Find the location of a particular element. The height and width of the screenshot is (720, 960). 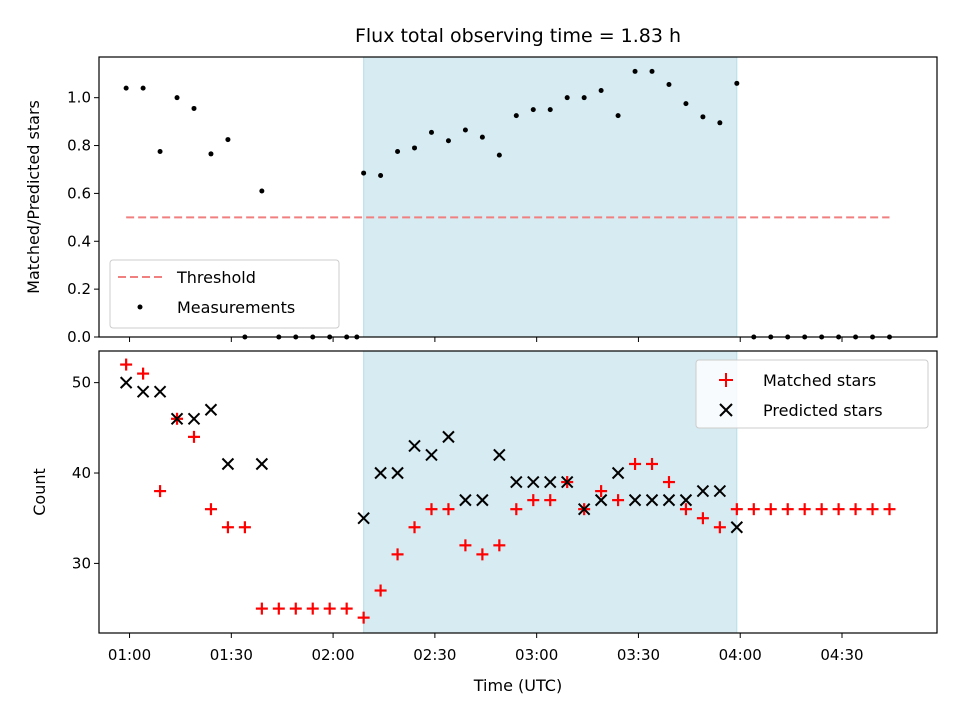

legend-matched-label: Matched stars is located at coordinates (819, 380).